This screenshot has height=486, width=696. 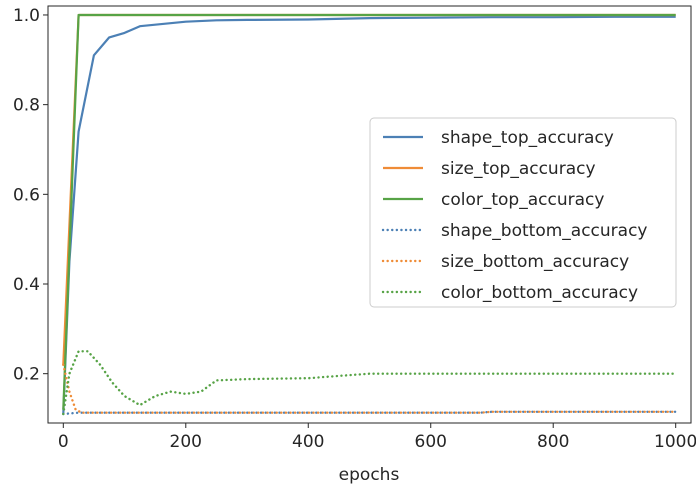 I want to click on series-line-color-bottom-accuracy, so click(x=369, y=383).